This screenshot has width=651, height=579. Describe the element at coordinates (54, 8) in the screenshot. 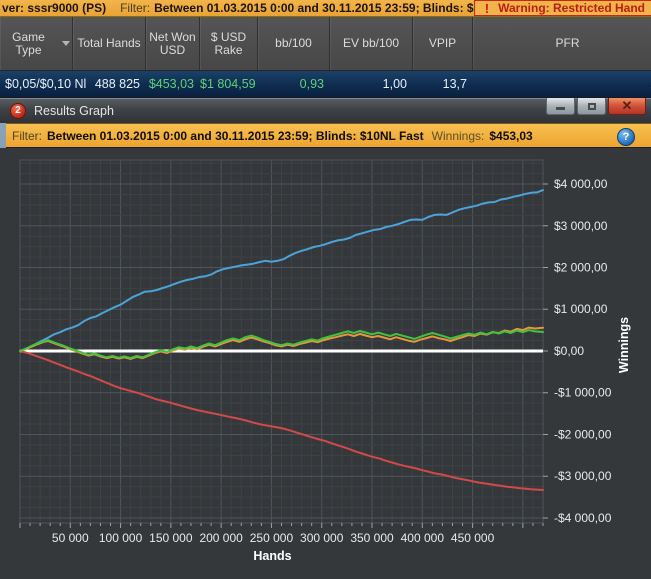

I see `player-name-label: ver: sssr9000 (PS)` at that location.